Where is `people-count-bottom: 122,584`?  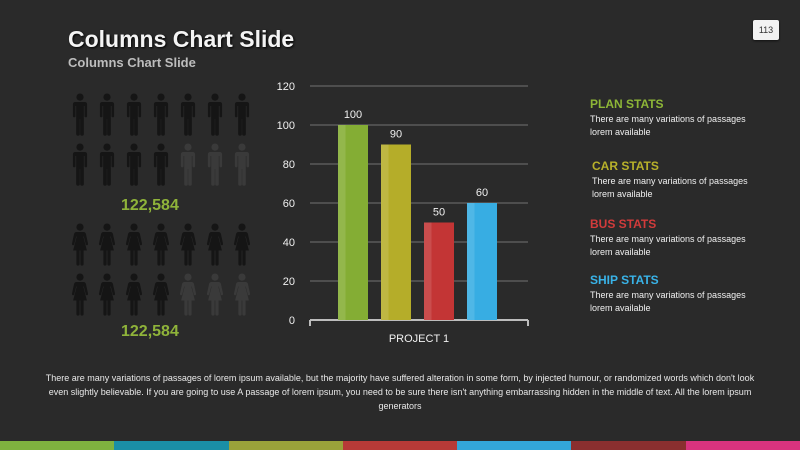 people-count-bottom: 122,584 is located at coordinates (150, 331).